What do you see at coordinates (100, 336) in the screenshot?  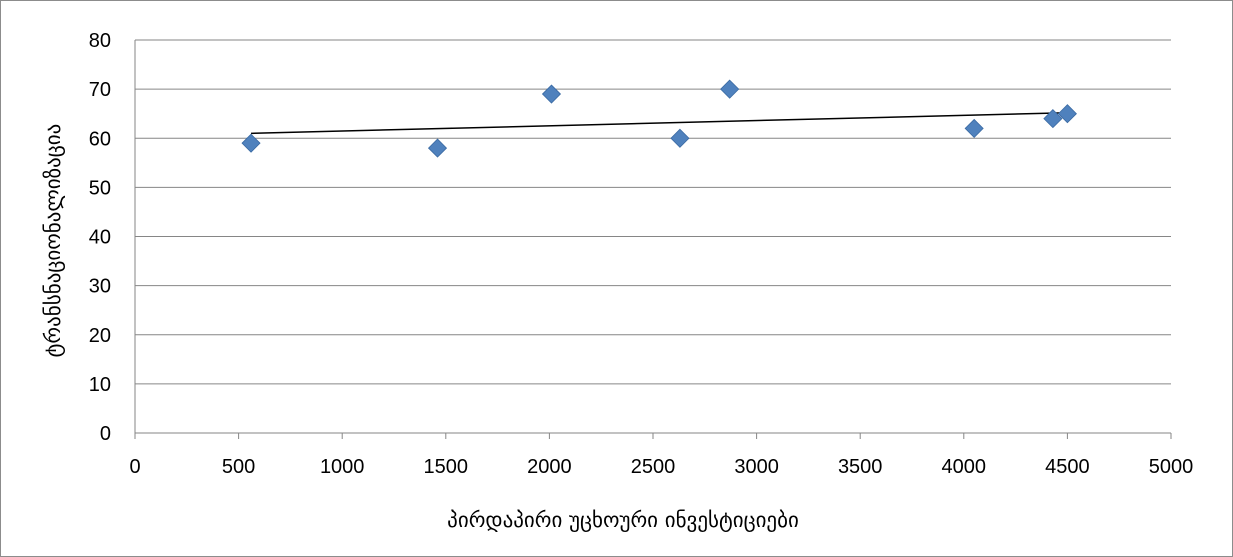 I see `y-tick-label: 20` at bounding box center [100, 336].